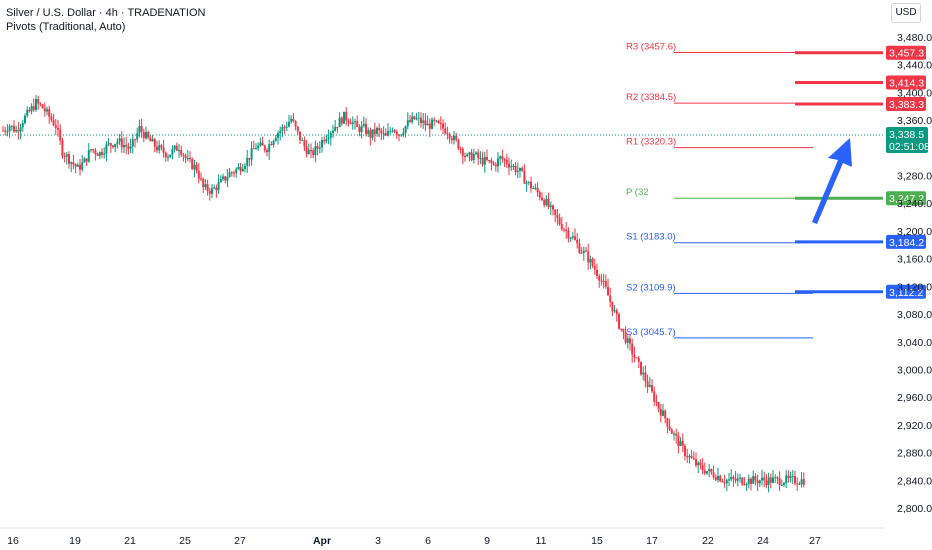 The width and height of the screenshot is (932, 550). What do you see at coordinates (106, 13) in the screenshot?
I see `symbol-title: Silver / U.S. Dollar · 4h · TRADENATION` at bounding box center [106, 13].